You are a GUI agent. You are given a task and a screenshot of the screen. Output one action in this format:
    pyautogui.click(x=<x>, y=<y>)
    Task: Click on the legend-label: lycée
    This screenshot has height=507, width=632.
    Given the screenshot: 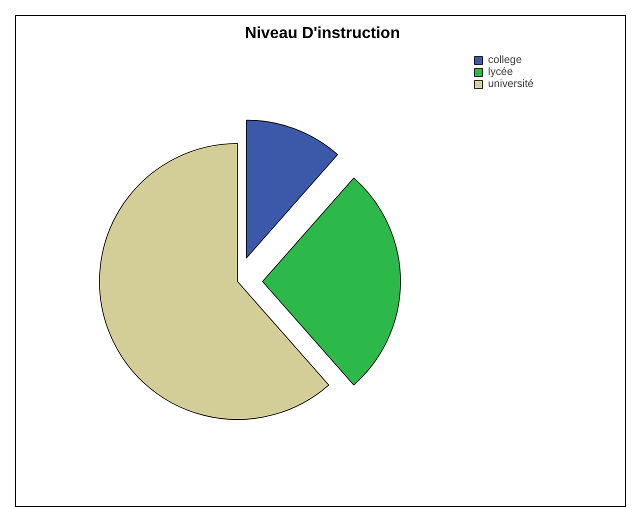 What is the action you would take?
    pyautogui.click(x=500, y=72)
    